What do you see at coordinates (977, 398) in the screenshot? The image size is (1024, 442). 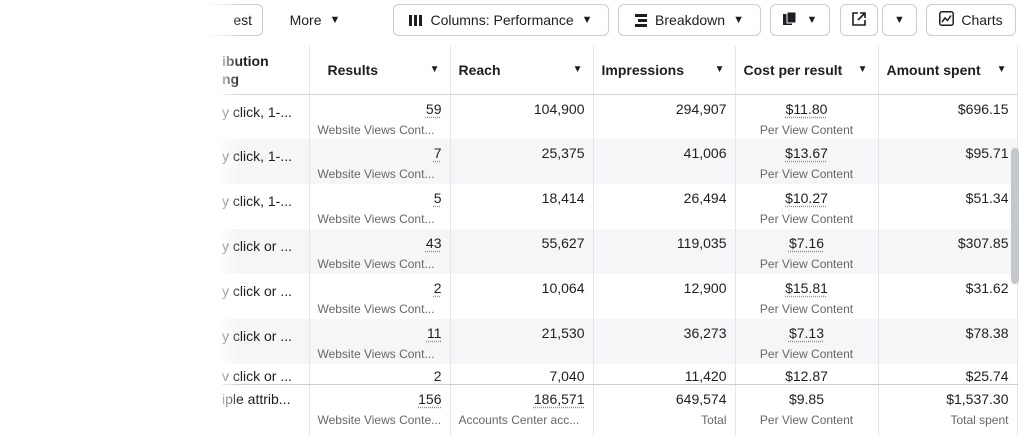 I see `total-spent-value: $1,537.30` at bounding box center [977, 398].